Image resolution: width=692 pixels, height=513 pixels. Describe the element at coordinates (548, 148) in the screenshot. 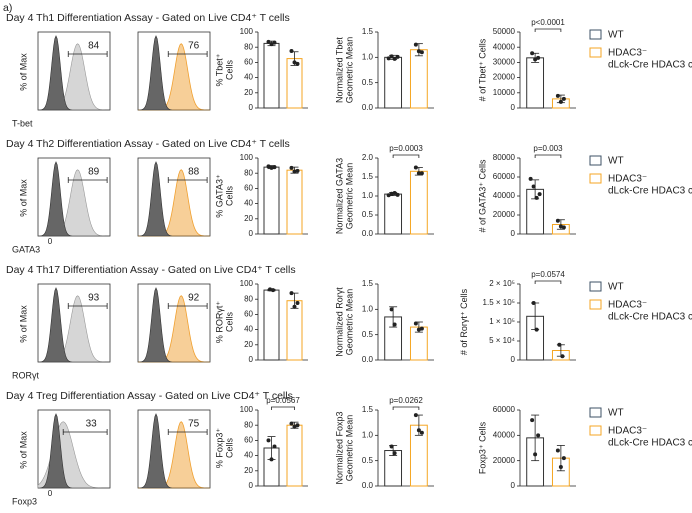

I see `p-value: p=0.003` at that location.